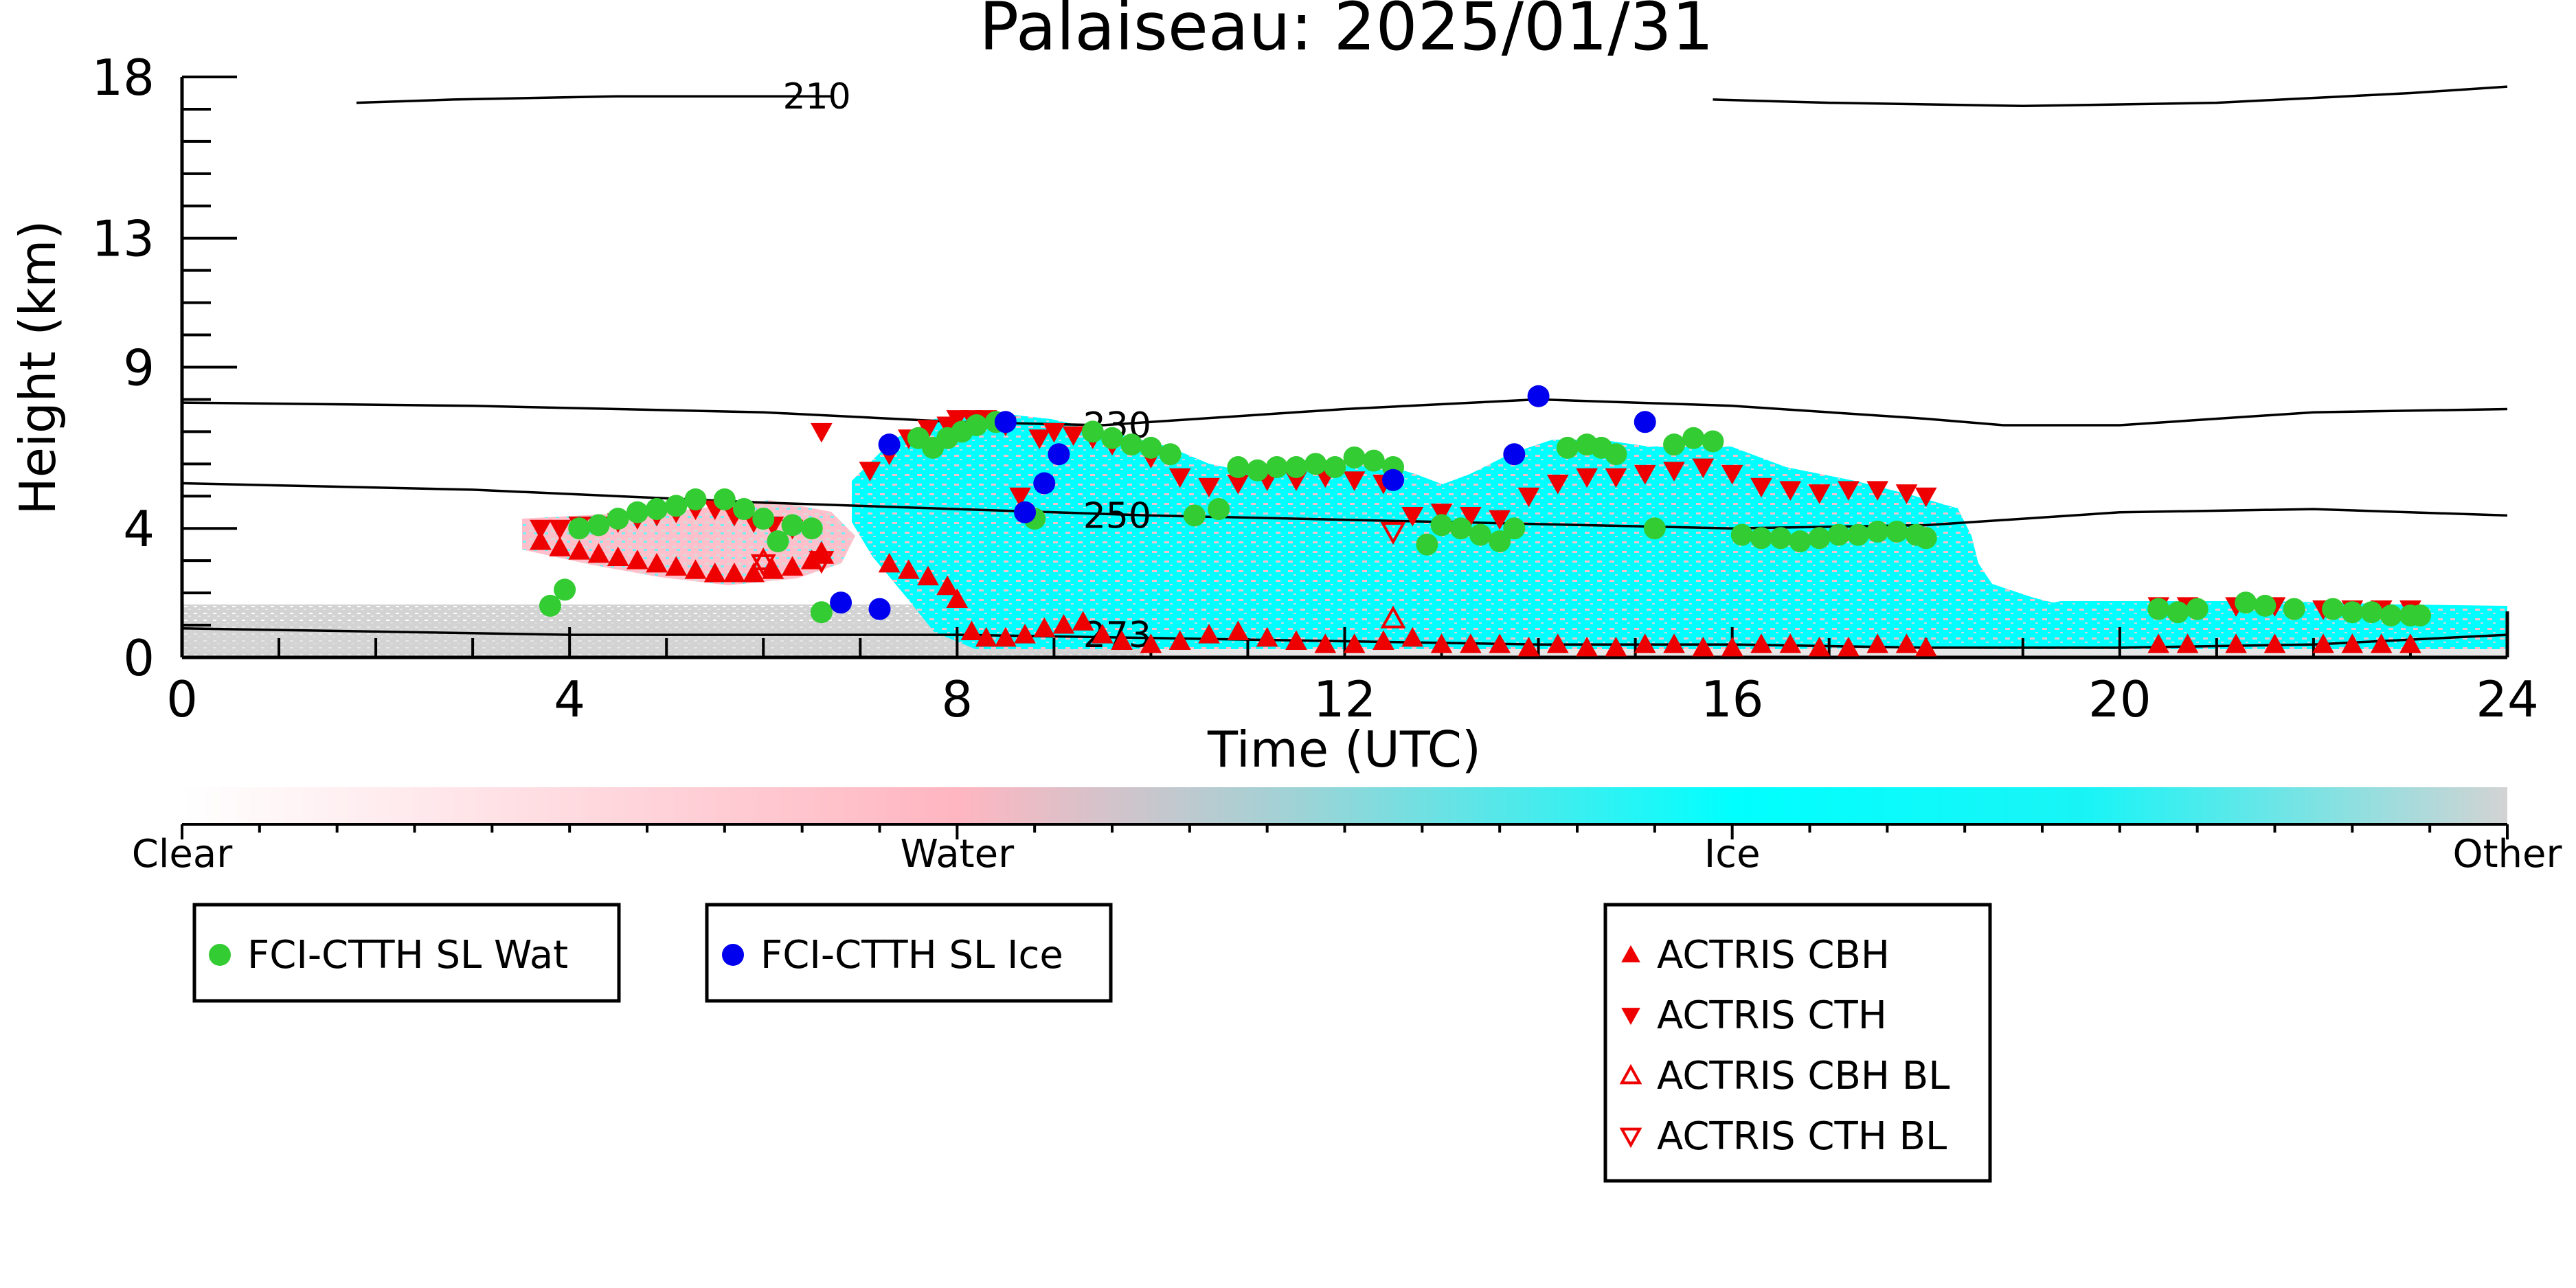 Image resolution: width=2576 pixels, height=1288 pixels. I want to click on colorbar-label: Ice, so click(1732, 854).